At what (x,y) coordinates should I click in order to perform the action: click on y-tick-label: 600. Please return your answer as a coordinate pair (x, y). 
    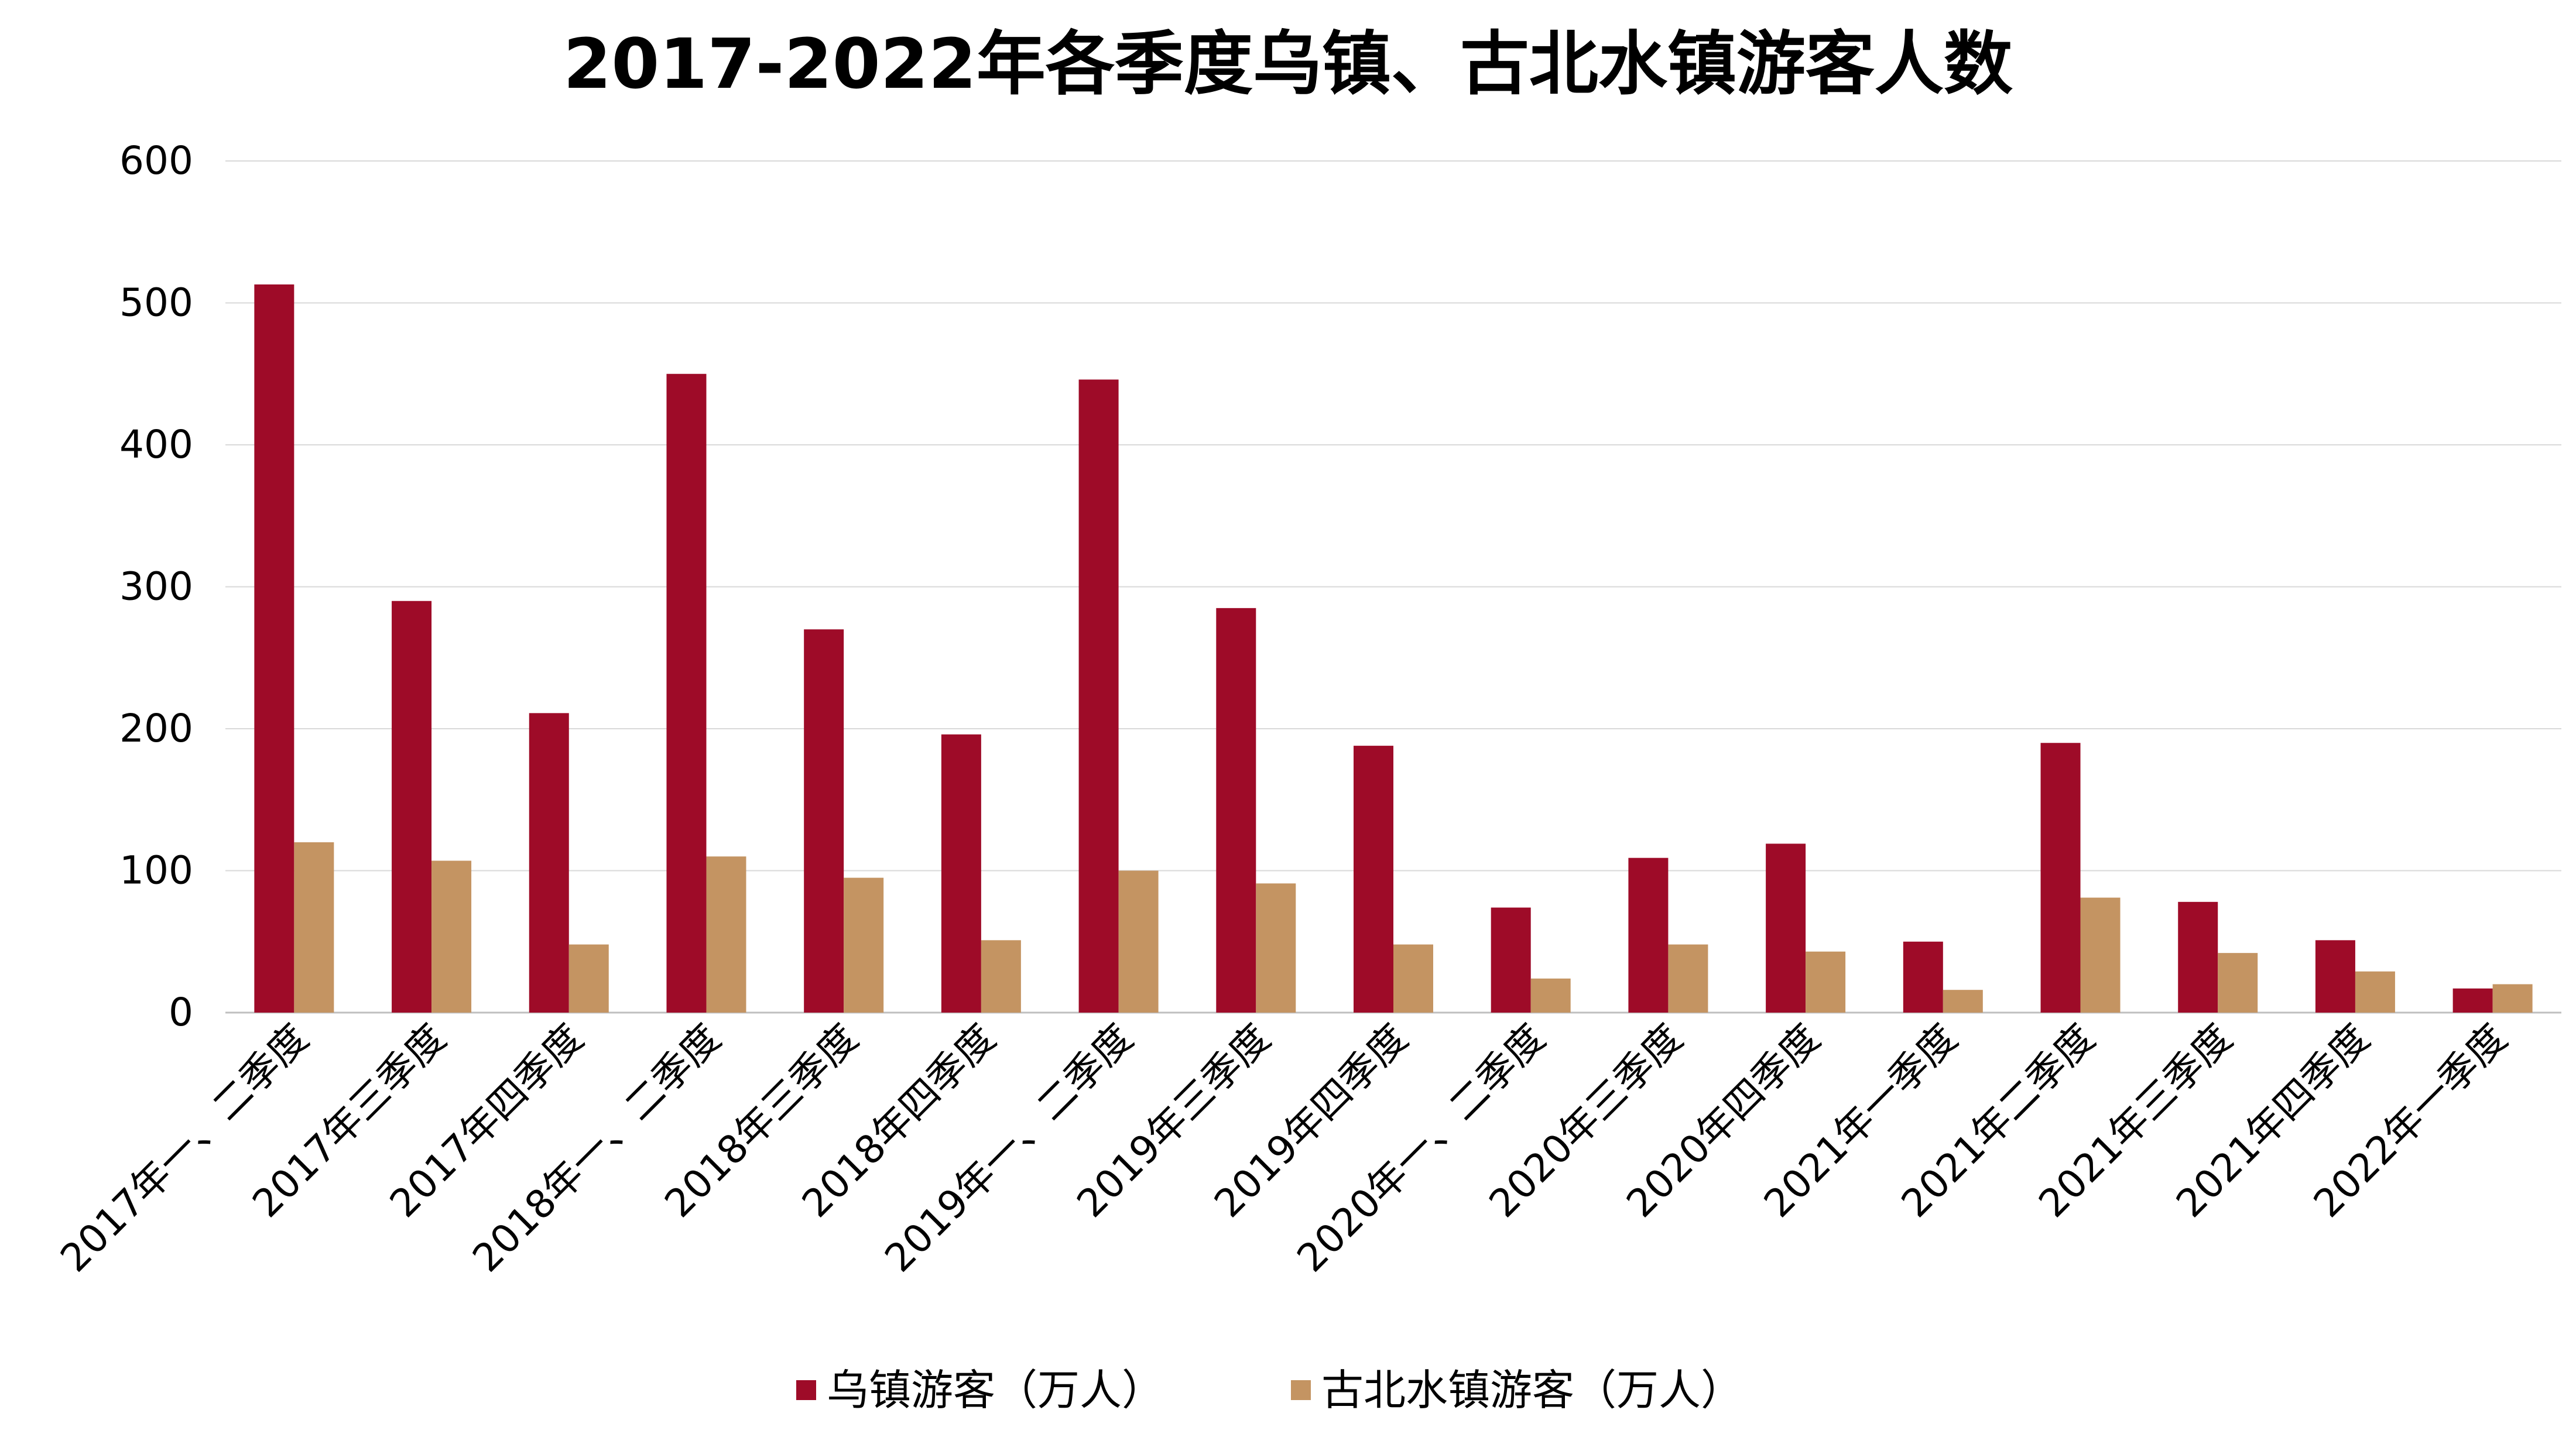
    Looking at the image, I should click on (156, 160).